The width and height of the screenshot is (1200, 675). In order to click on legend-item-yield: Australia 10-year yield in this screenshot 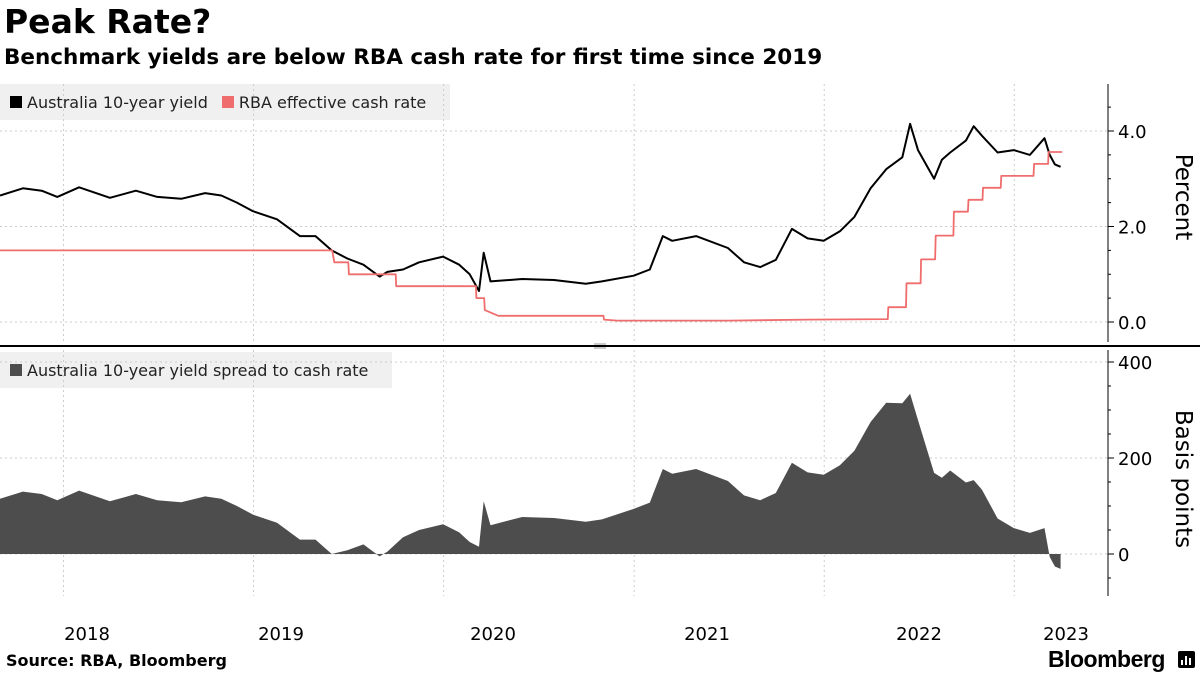, I will do `click(109, 102)`.